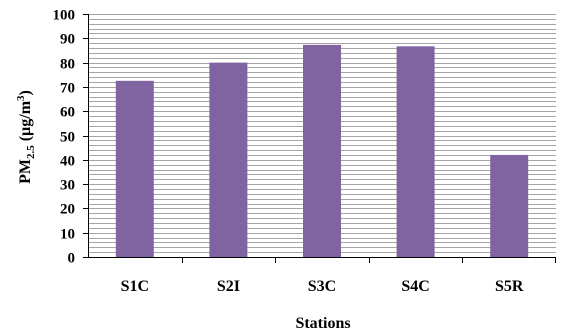 This screenshot has height=333, width=561. I want to click on x-tick-label-s2i: S2I, so click(228, 286).